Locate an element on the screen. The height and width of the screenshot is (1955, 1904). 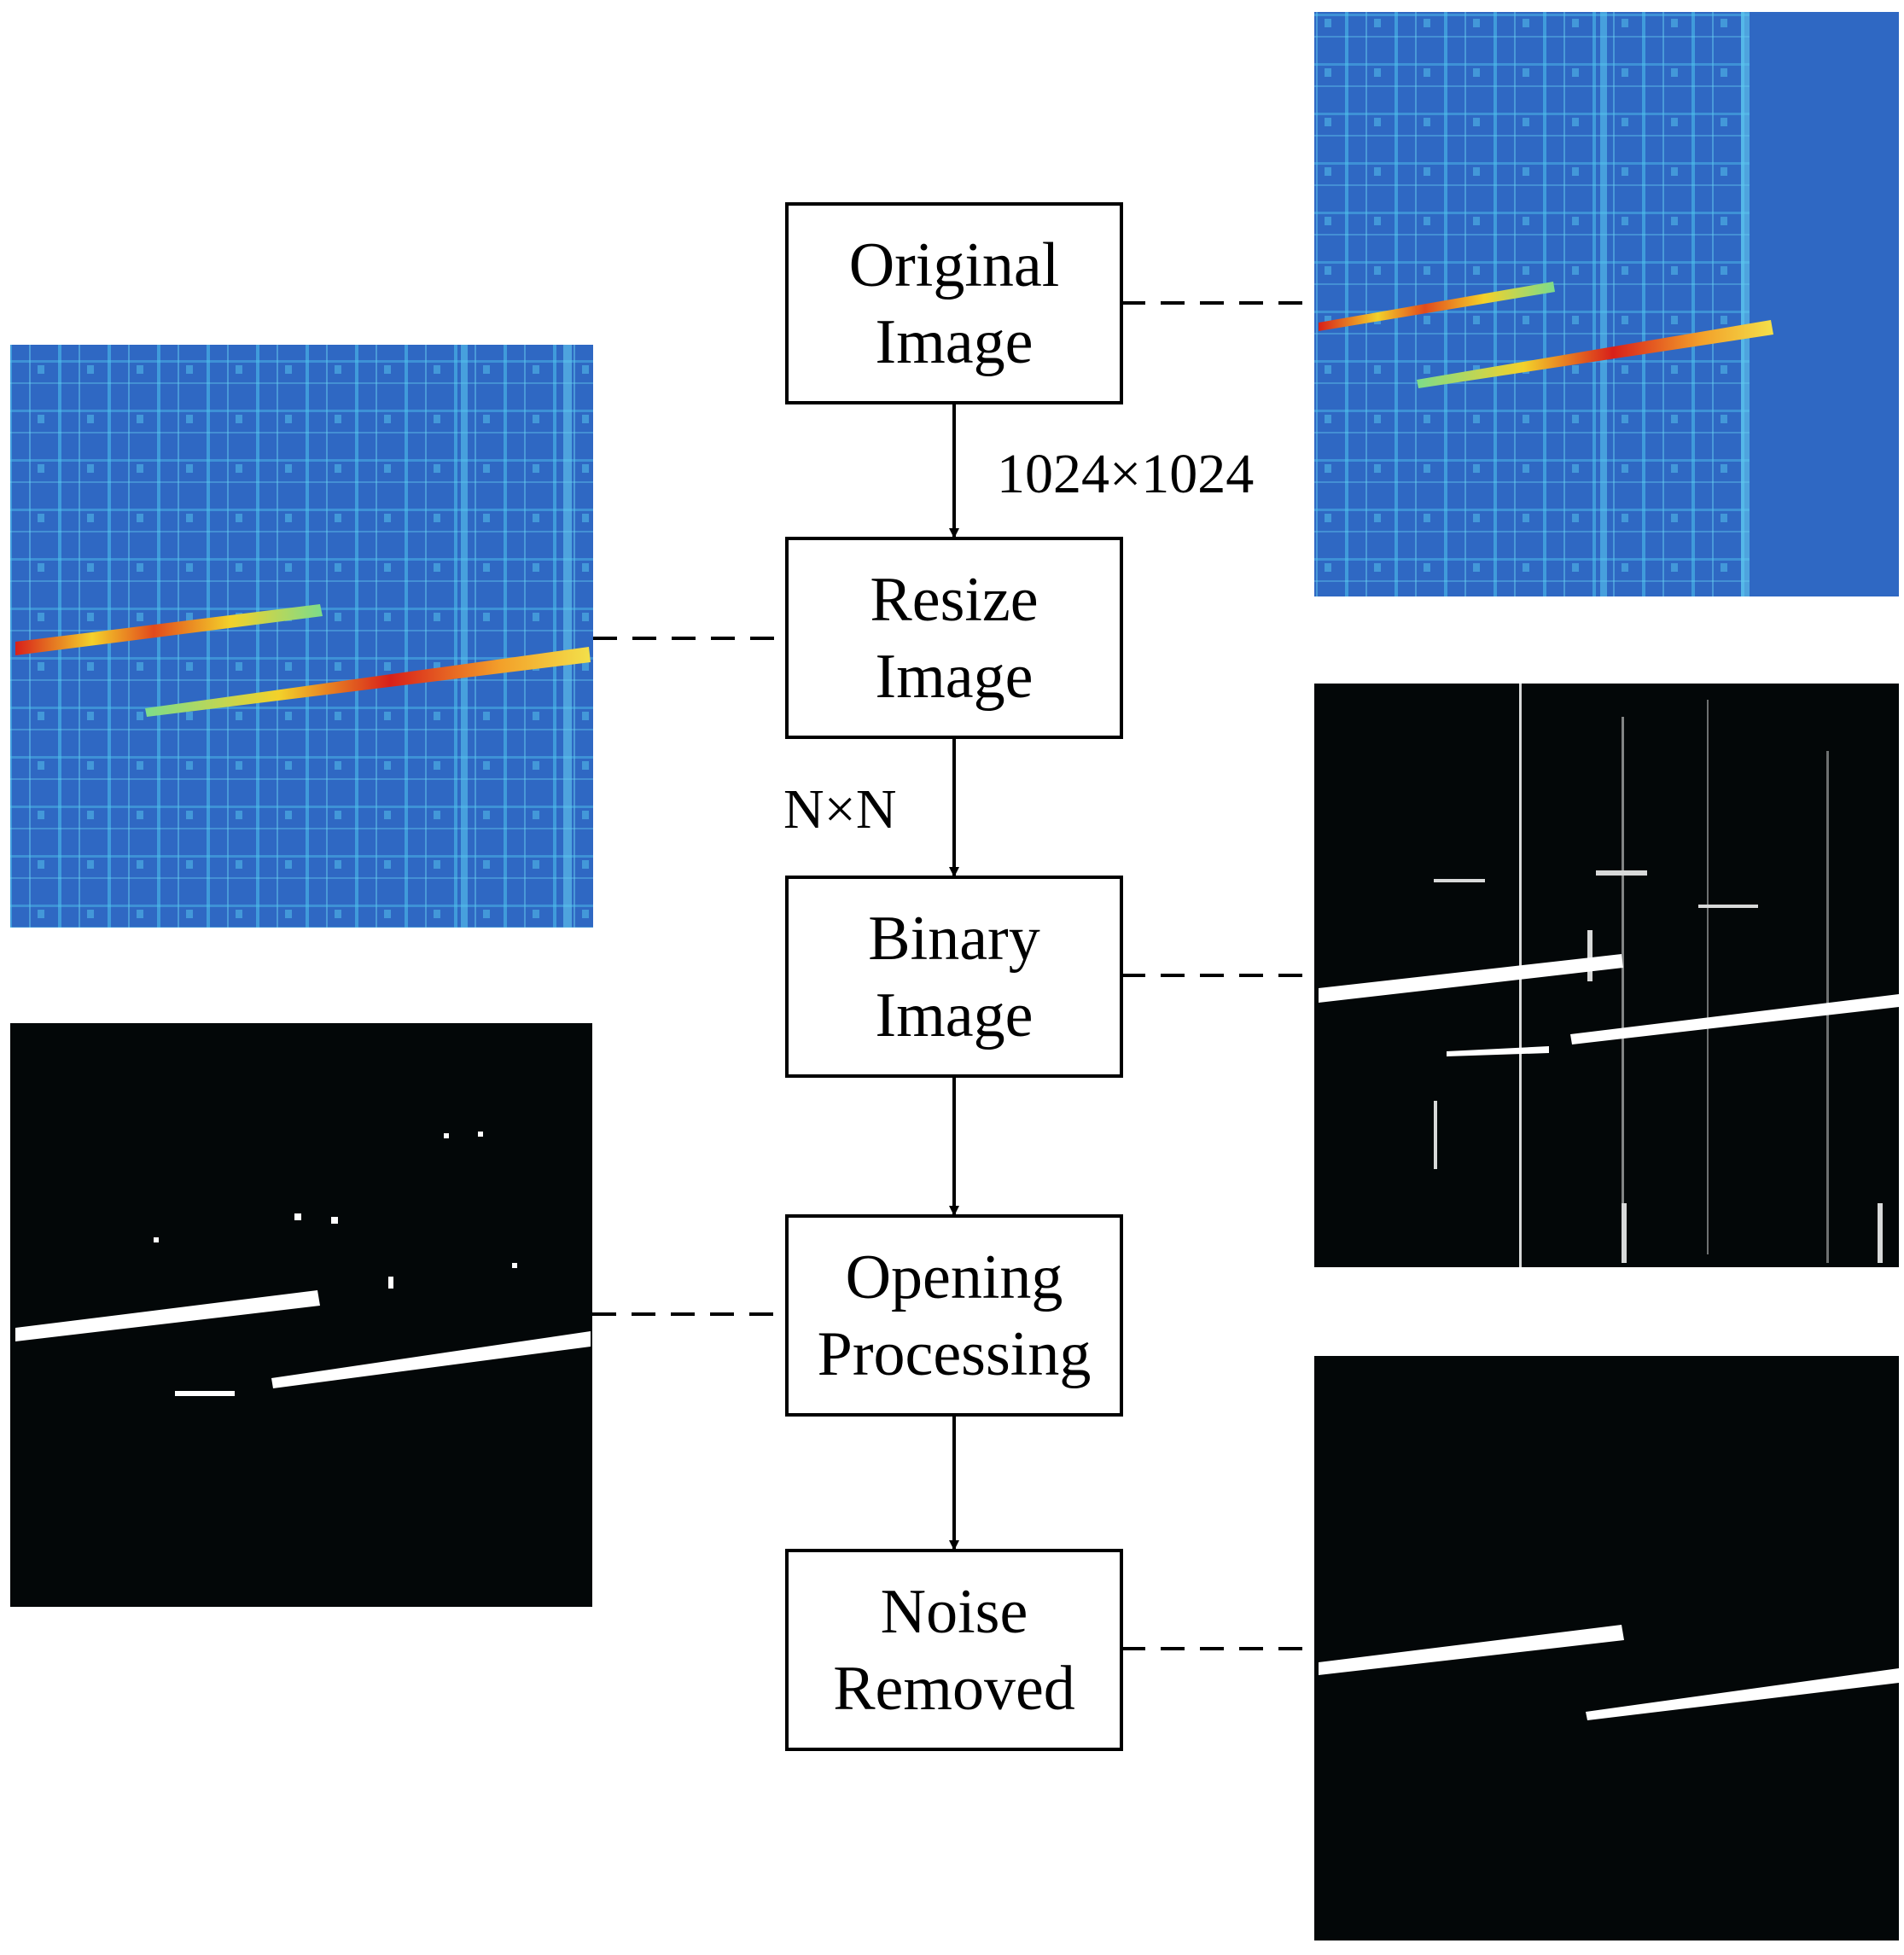
stage-opening-line2: Processing is located at coordinates (955, 1354).